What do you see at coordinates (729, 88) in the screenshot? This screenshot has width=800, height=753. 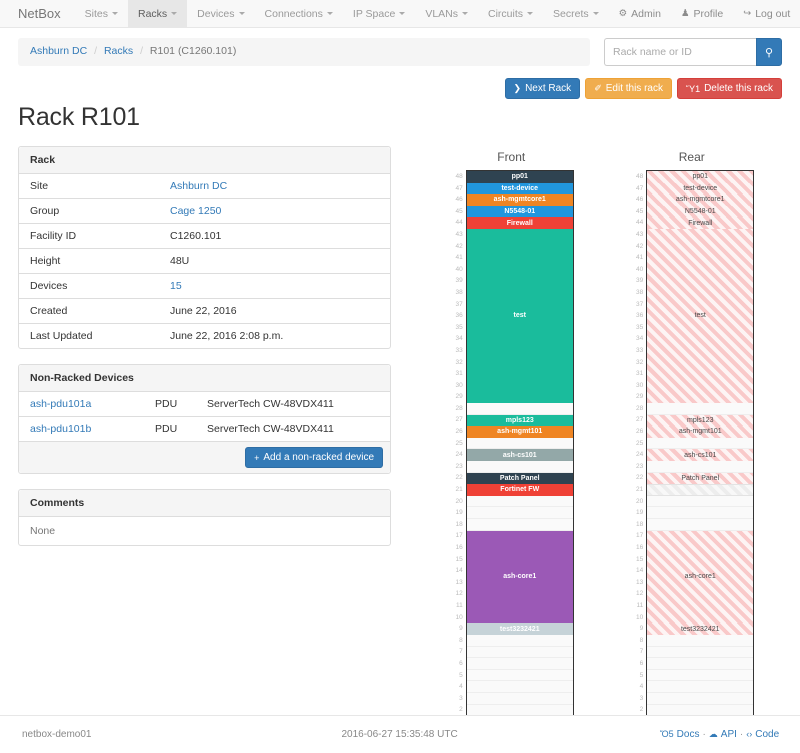 I see `delete-rack-button: Ὕ1 Delete this rack` at bounding box center [729, 88].